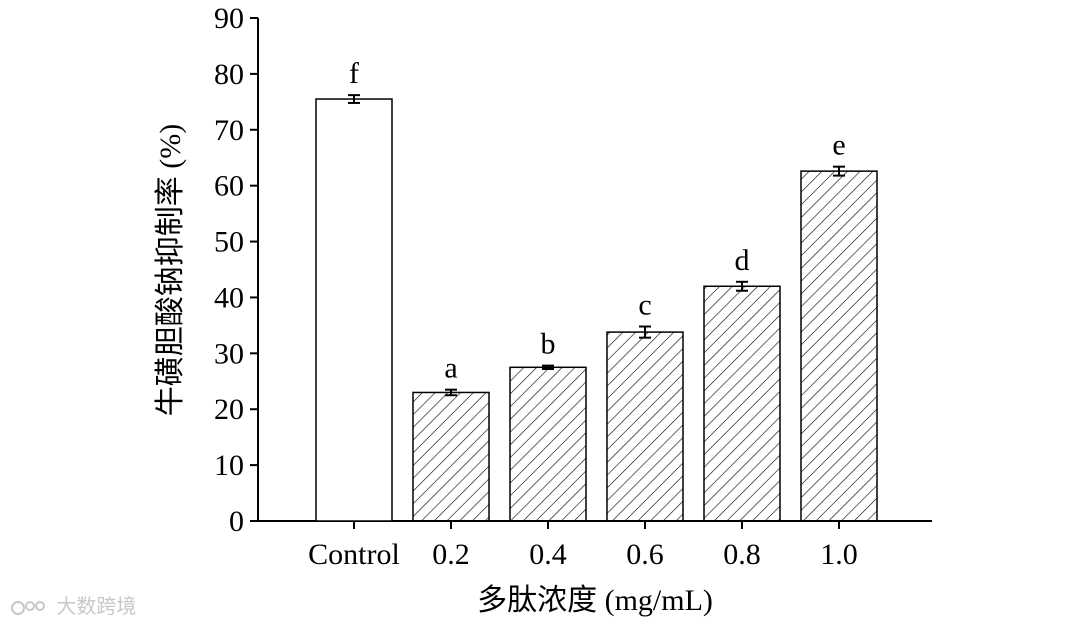 The width and height of the screenshot is (1080, 624). I want to click on y-axis: 0 10 20 30 40 50 60 70 80 90, so click(236, 270).